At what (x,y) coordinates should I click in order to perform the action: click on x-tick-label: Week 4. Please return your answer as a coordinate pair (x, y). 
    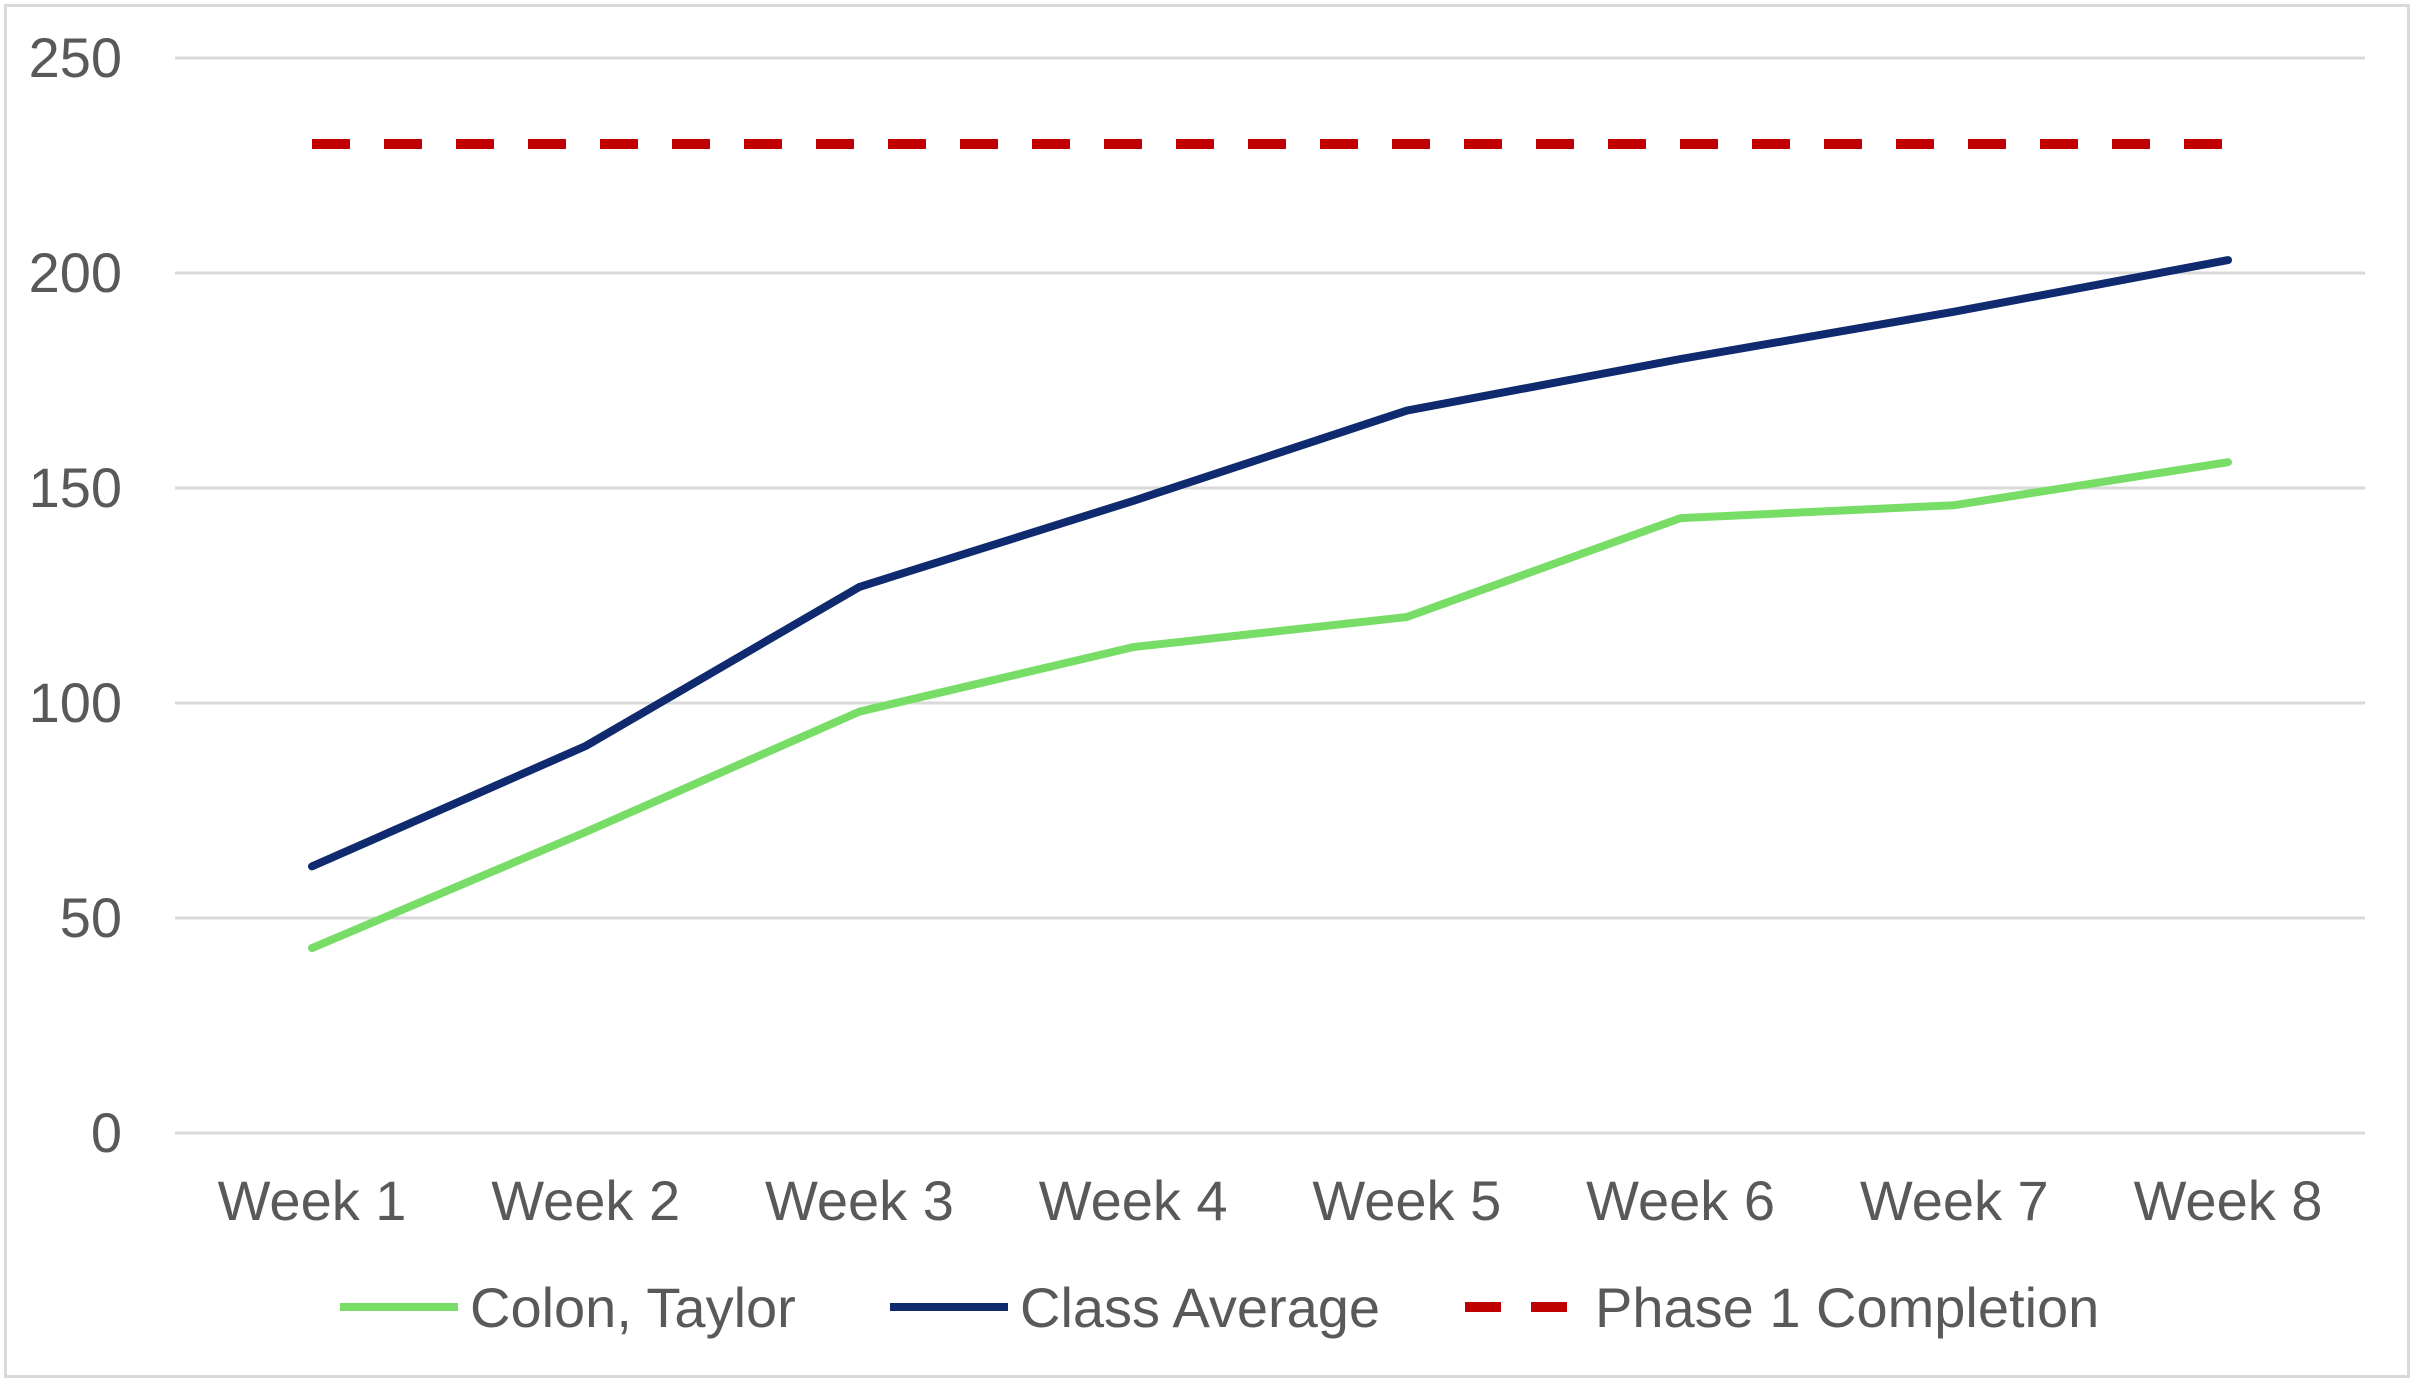
    Looking at the image, I should click on (1133, 1200).